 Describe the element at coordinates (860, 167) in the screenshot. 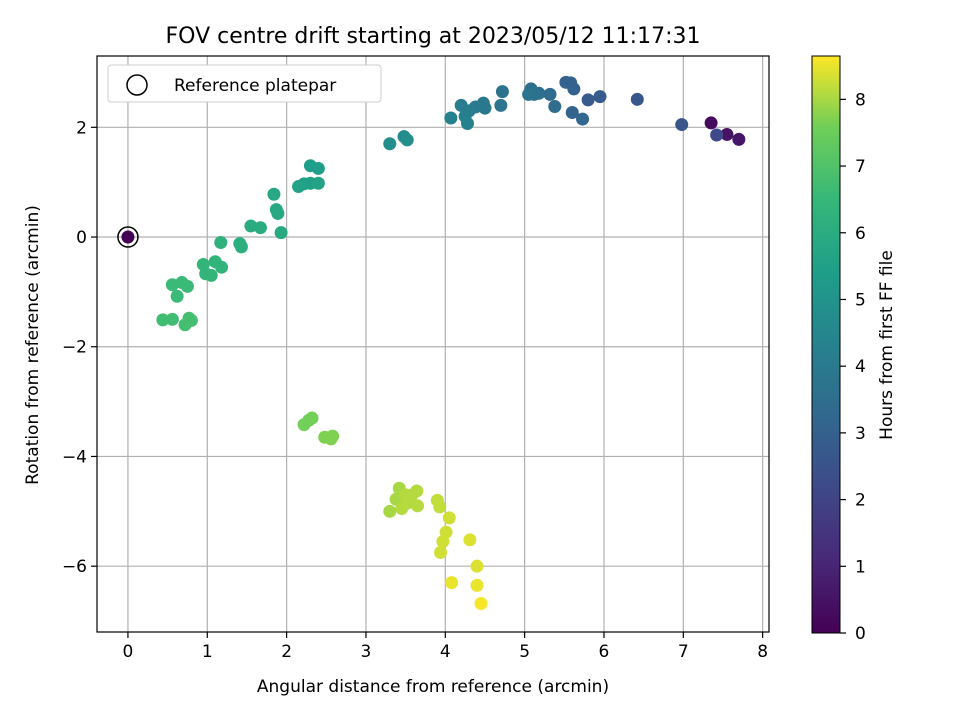

I see `colorbar-tick-label: 7` at that location.